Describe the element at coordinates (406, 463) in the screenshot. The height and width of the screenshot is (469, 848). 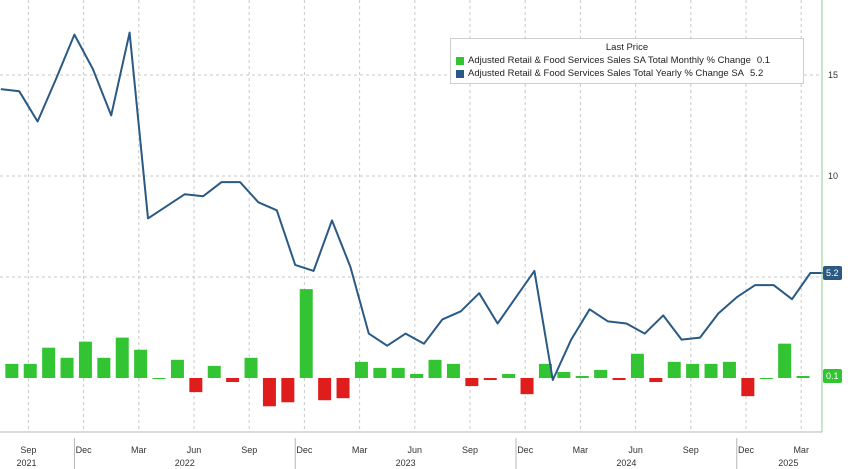
I see `x-year-label: 2023` at that location.